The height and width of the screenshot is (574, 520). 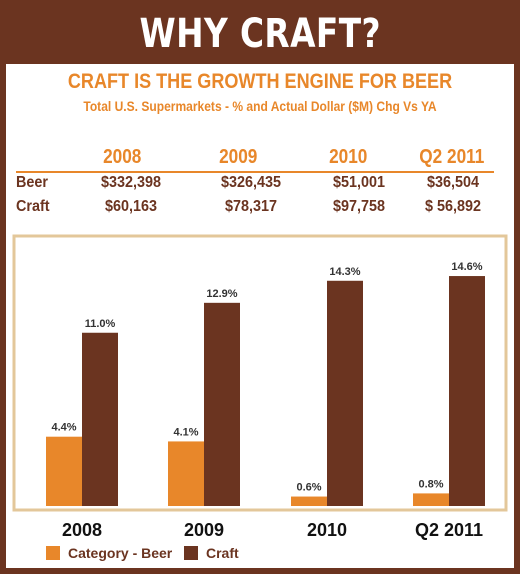 I want to click on table-row-label-craft: Craft, so click(x=33, y=206).